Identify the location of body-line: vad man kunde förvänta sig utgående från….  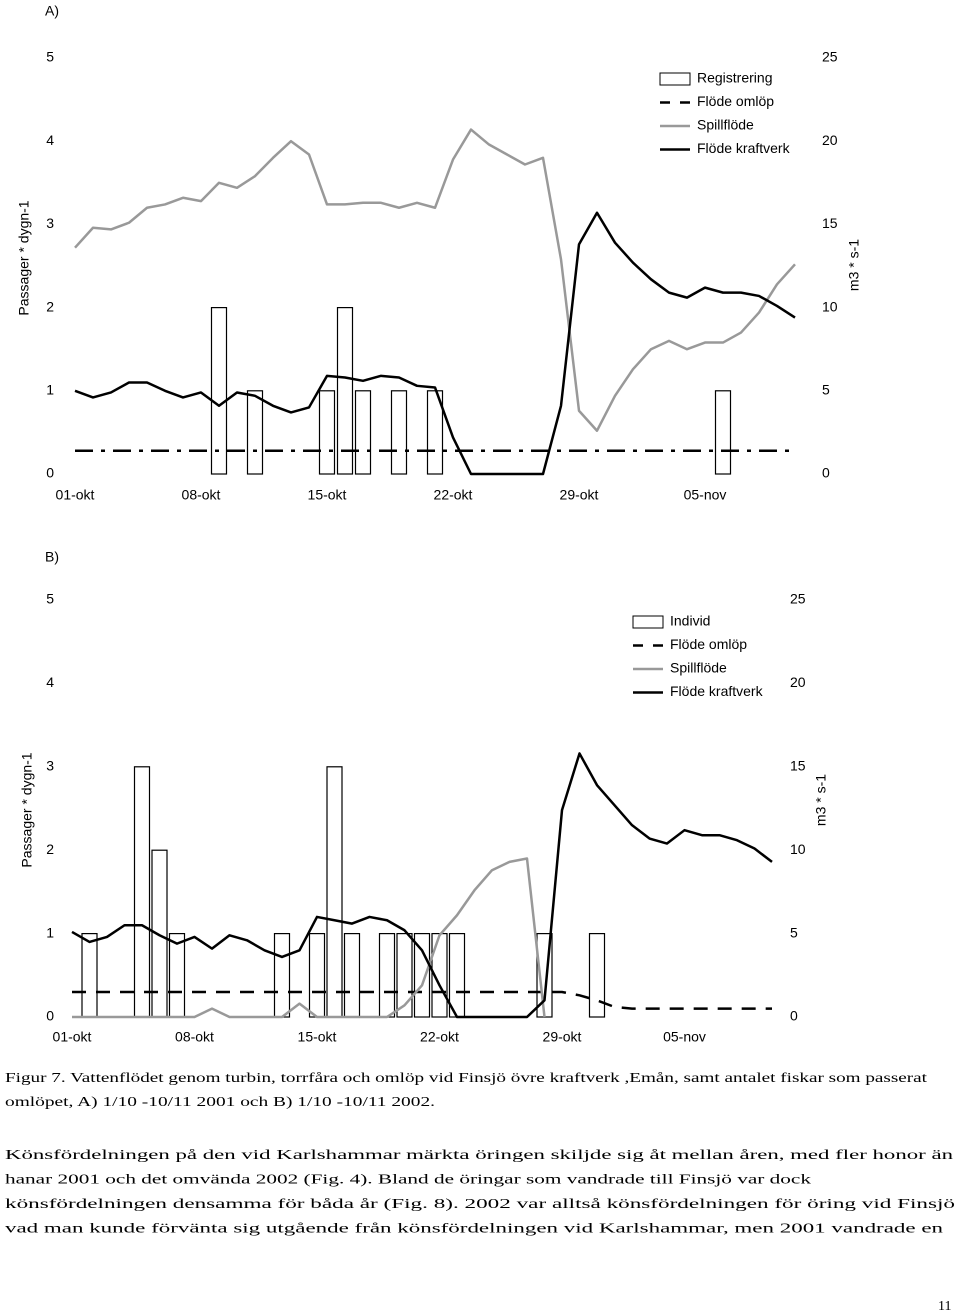
(474, 1229).